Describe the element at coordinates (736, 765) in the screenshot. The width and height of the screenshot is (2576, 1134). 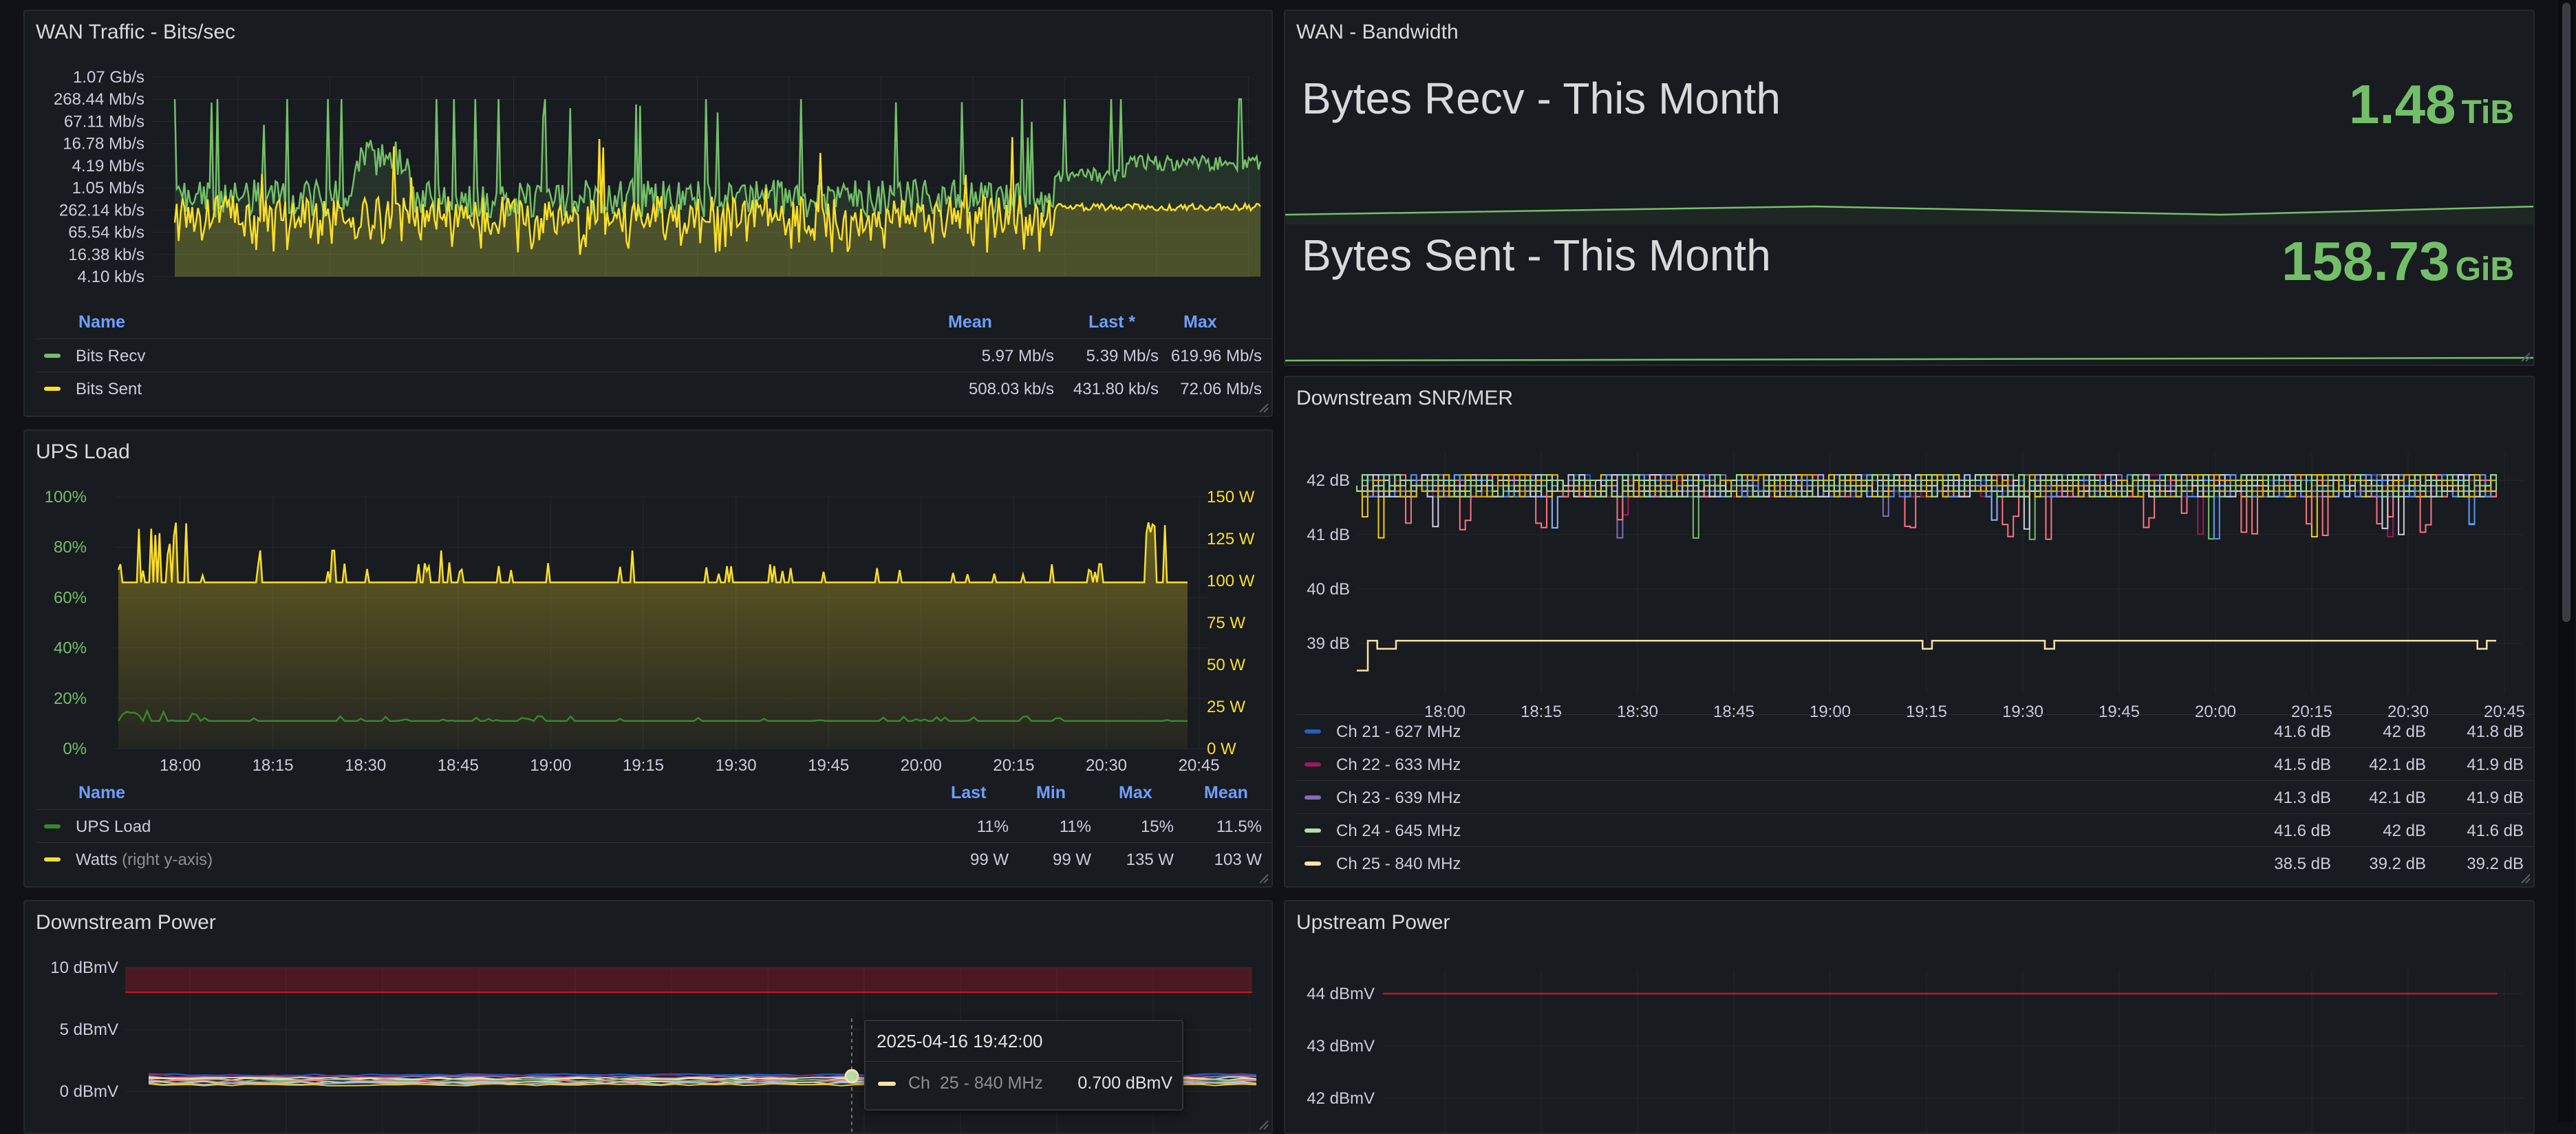
I see `x-tick-label: 19:30` at that location.